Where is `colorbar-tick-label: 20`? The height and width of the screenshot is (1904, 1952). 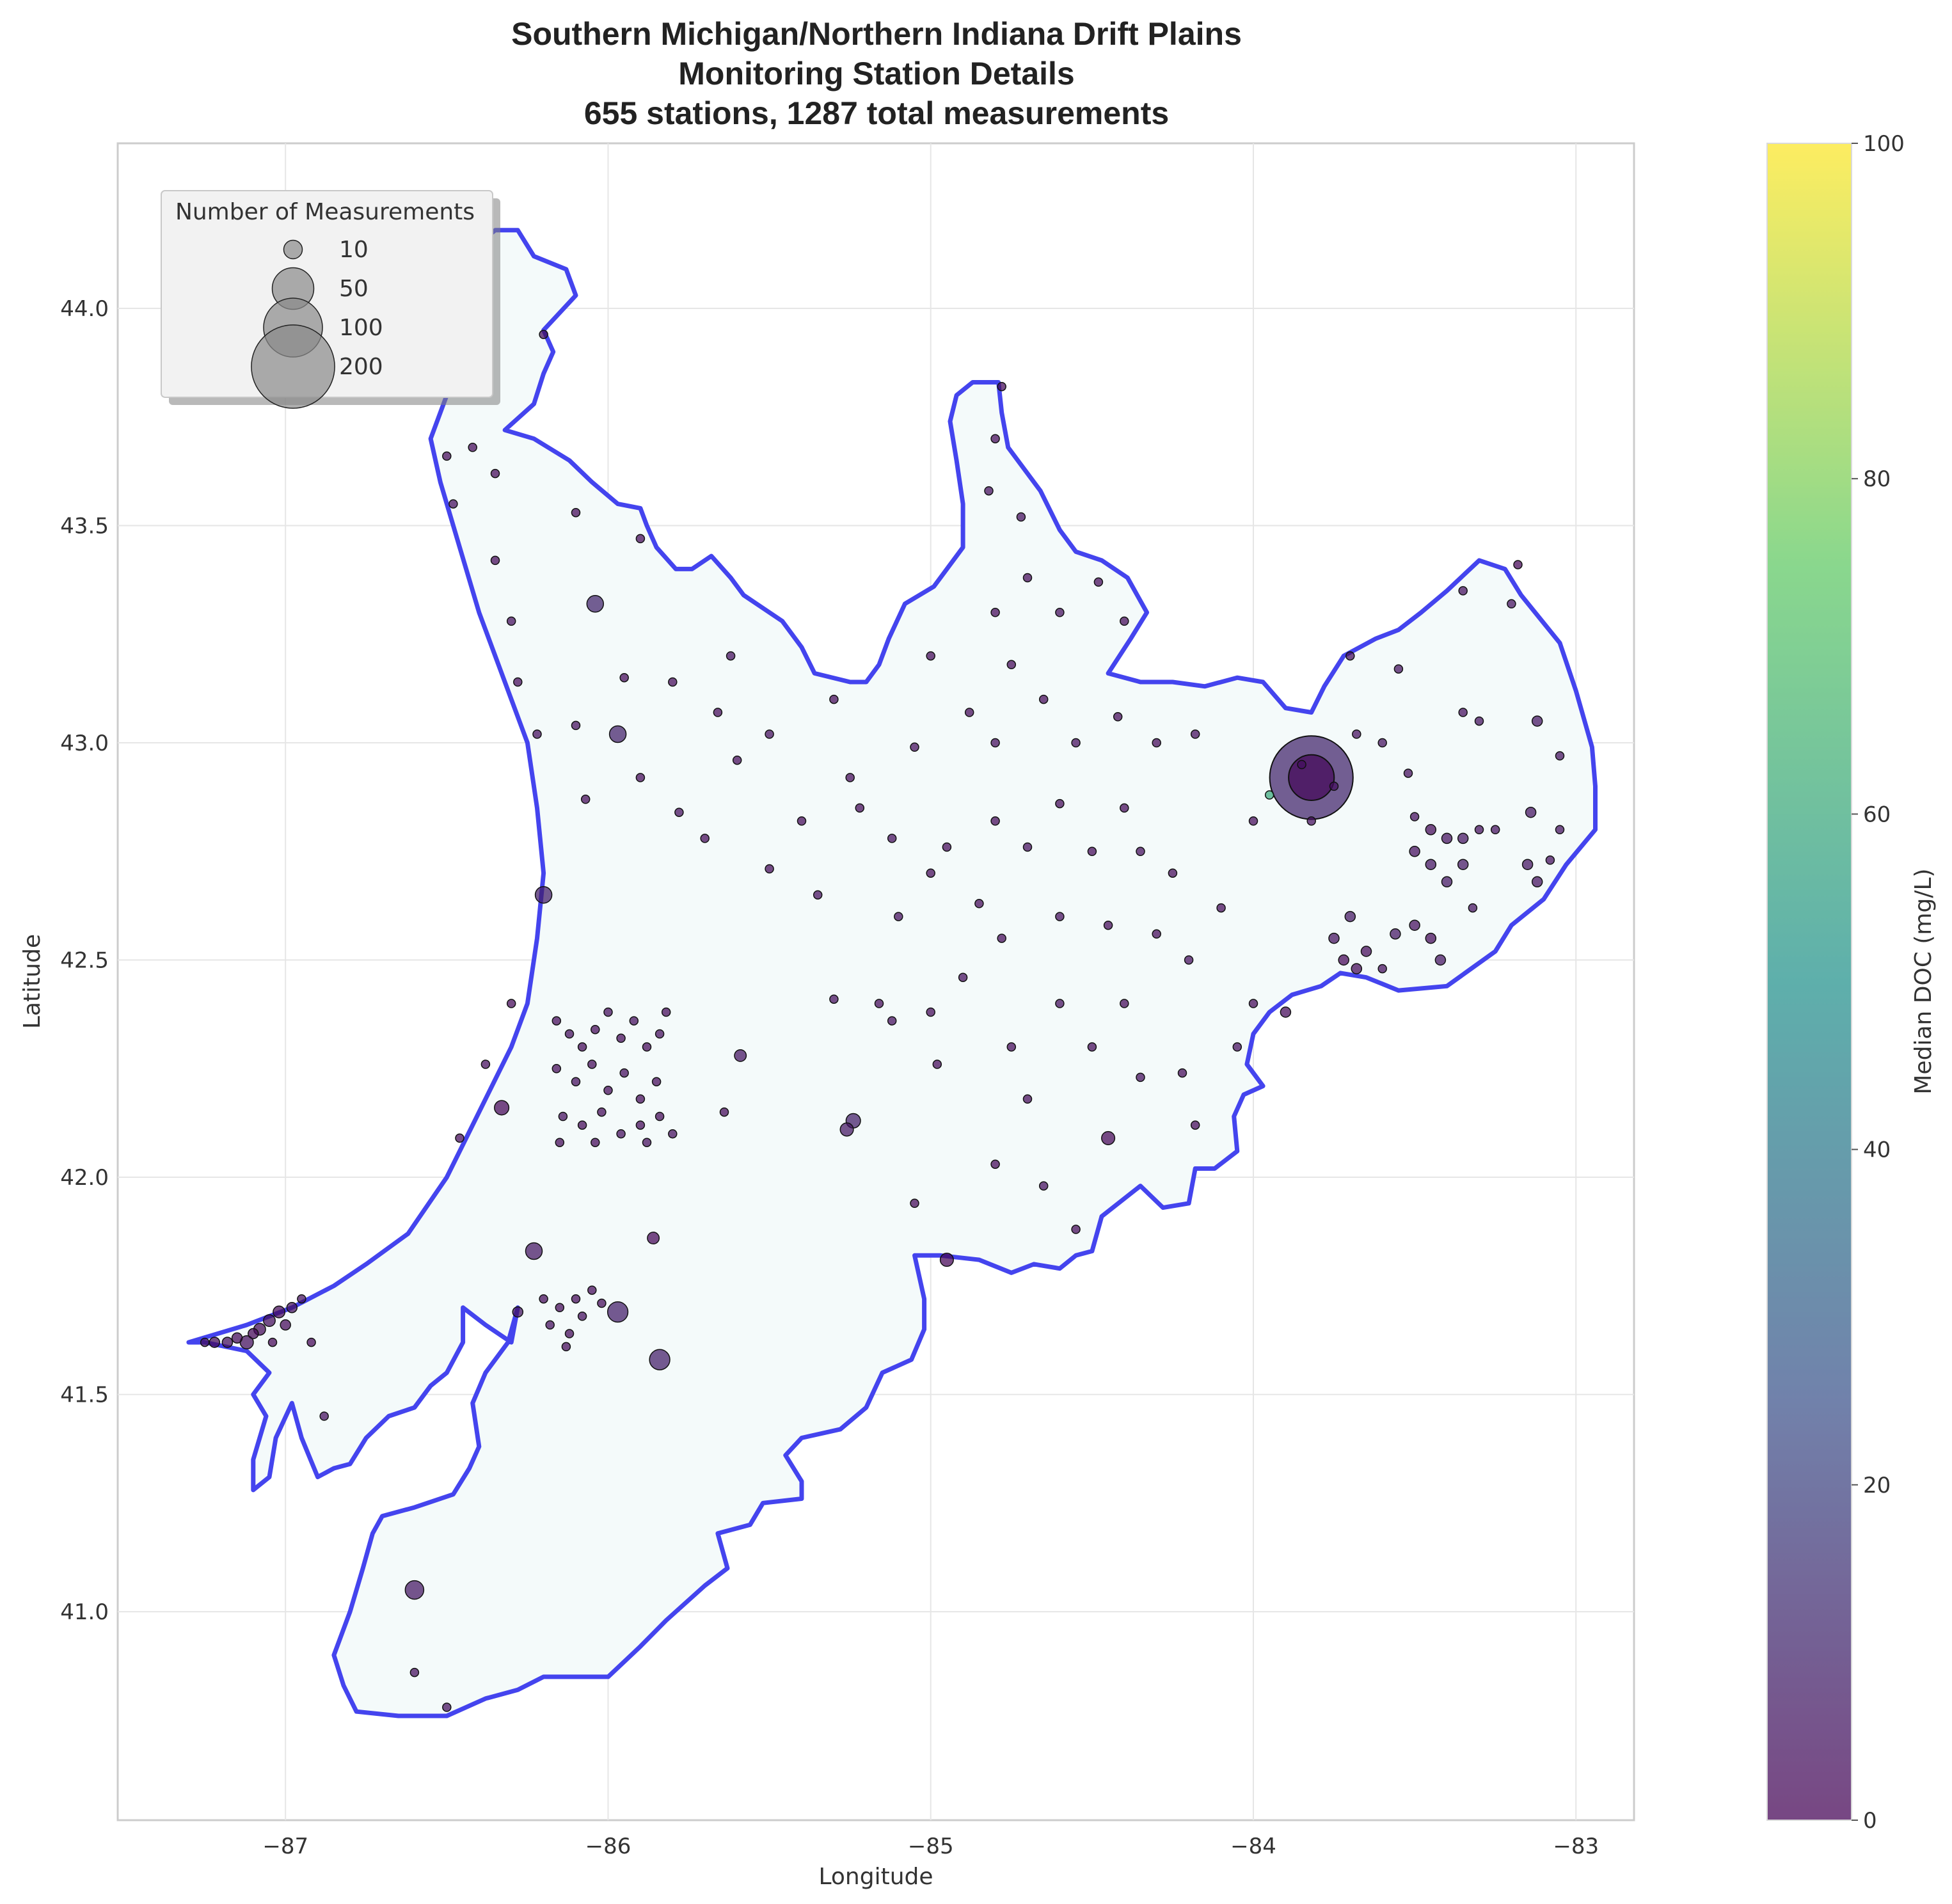
colorbar-tick-label: 20 is located at coordinates (1877, 1485).